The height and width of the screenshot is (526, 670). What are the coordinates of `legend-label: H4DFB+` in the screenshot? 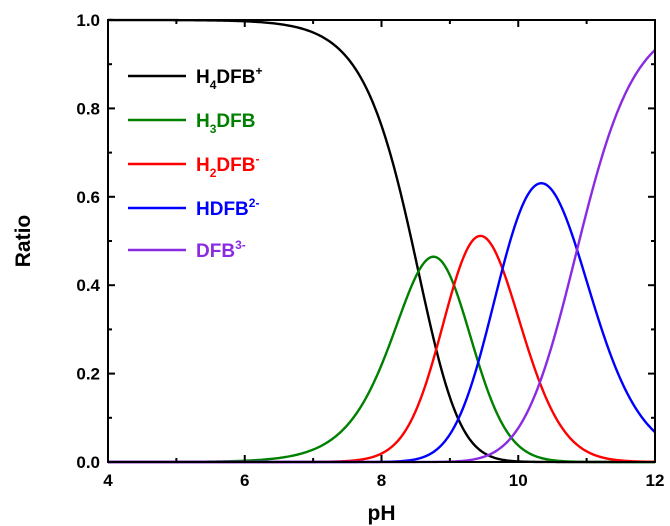 It's located at (229, 78).